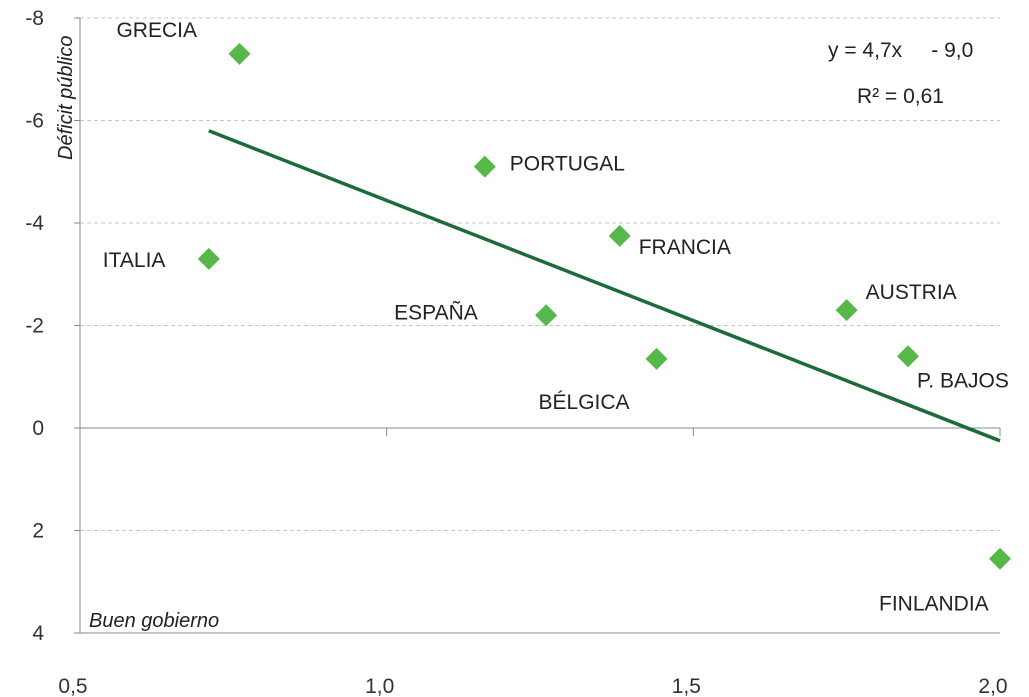  What do you see at coordinates (379, 686) in the screenshot?
I see `x-tick-label: 1,0` at bounding box center [379, 686].